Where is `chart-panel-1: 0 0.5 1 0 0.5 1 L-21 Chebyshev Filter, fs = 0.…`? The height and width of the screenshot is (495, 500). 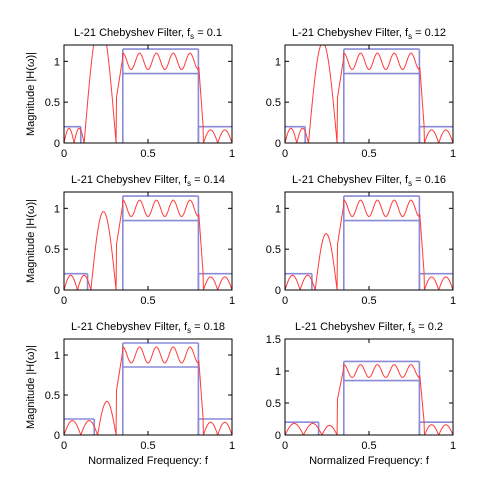 chart-panel-1: 0 0.5 1 0 0.5 1 L-21 Chebyshev Filter, fs = 0.… is located at coordinates (130, 93).